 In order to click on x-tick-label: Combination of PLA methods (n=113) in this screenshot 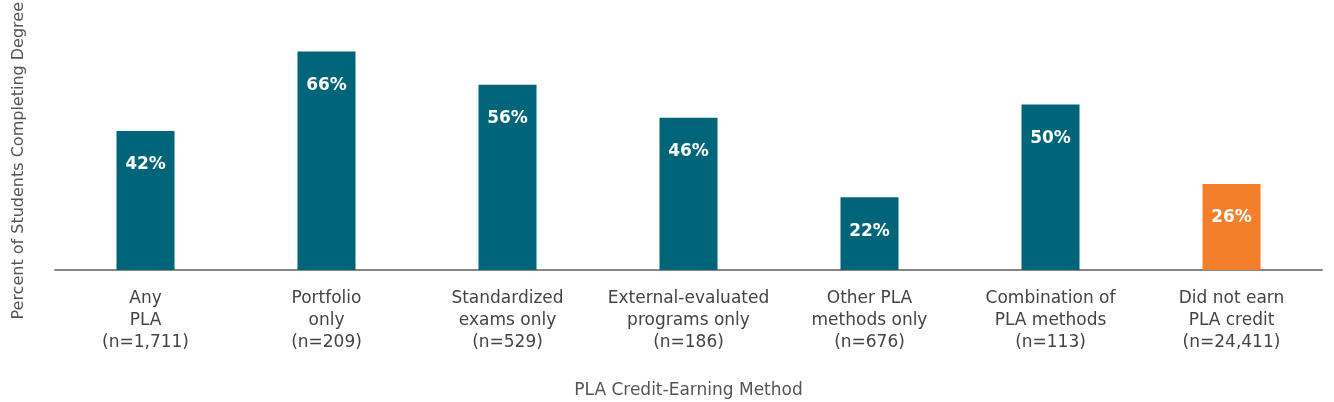, I will do `click(1051, 319)`.